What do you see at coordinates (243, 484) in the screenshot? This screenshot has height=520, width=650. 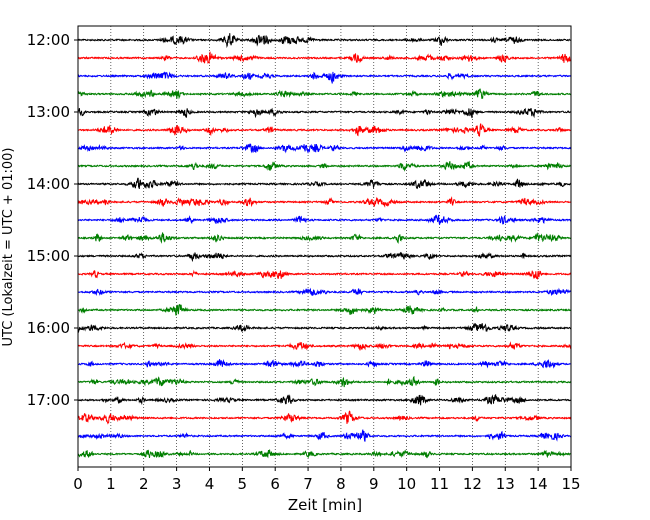 I see `x-tick-label: 5` at bounding box center [243, 484].